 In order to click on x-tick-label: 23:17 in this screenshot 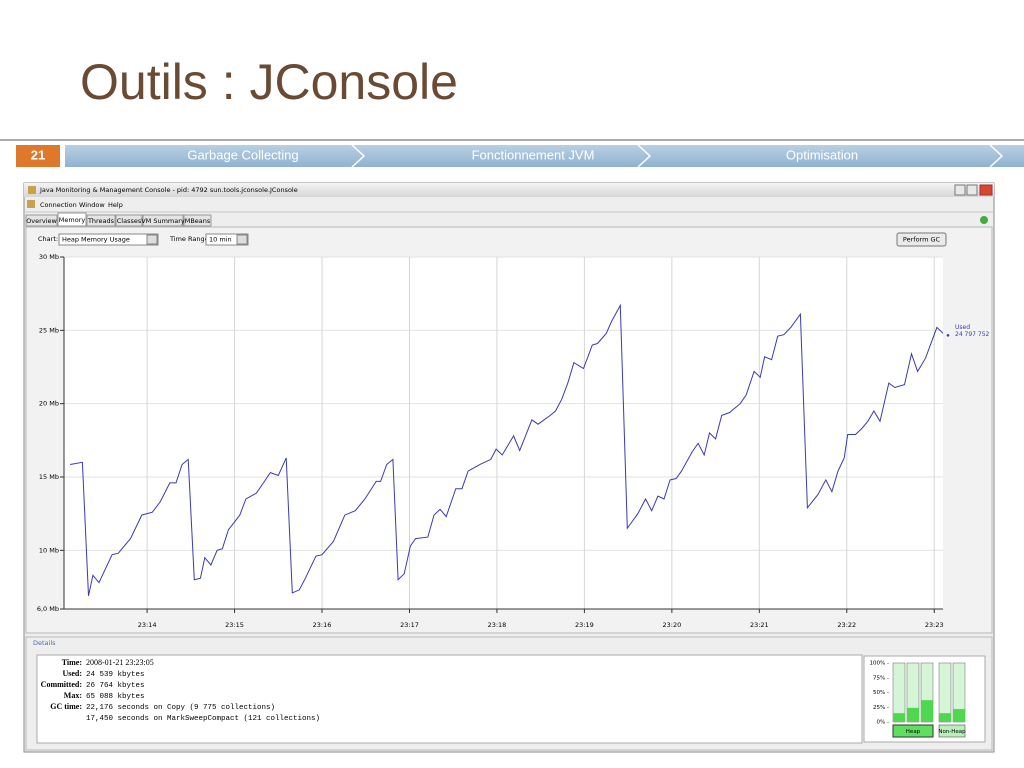, I will do `click(409, 625)`.